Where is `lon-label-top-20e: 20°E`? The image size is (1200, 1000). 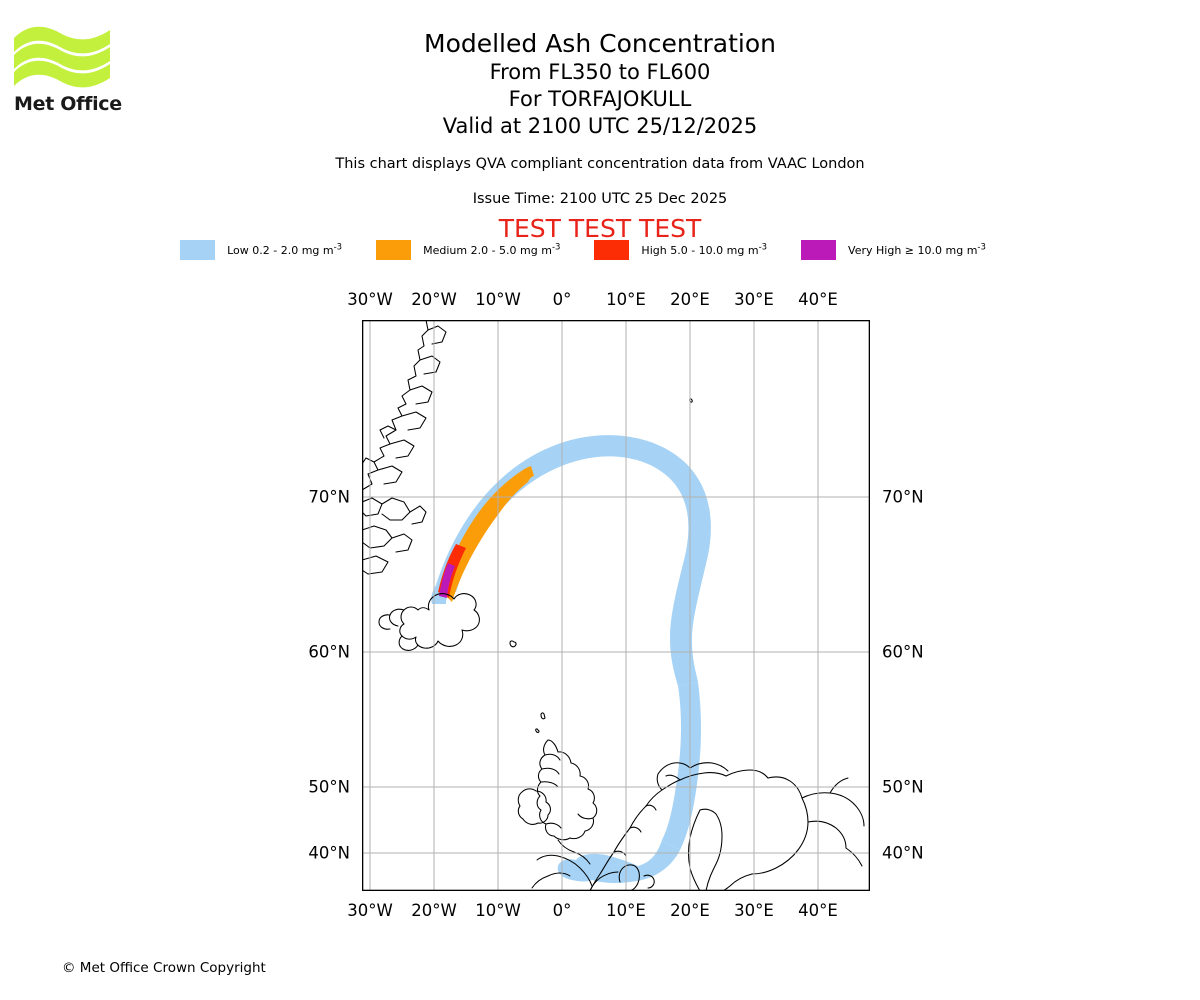 lon-label-top-20e: 20°E is located at coordinates (690, 299).